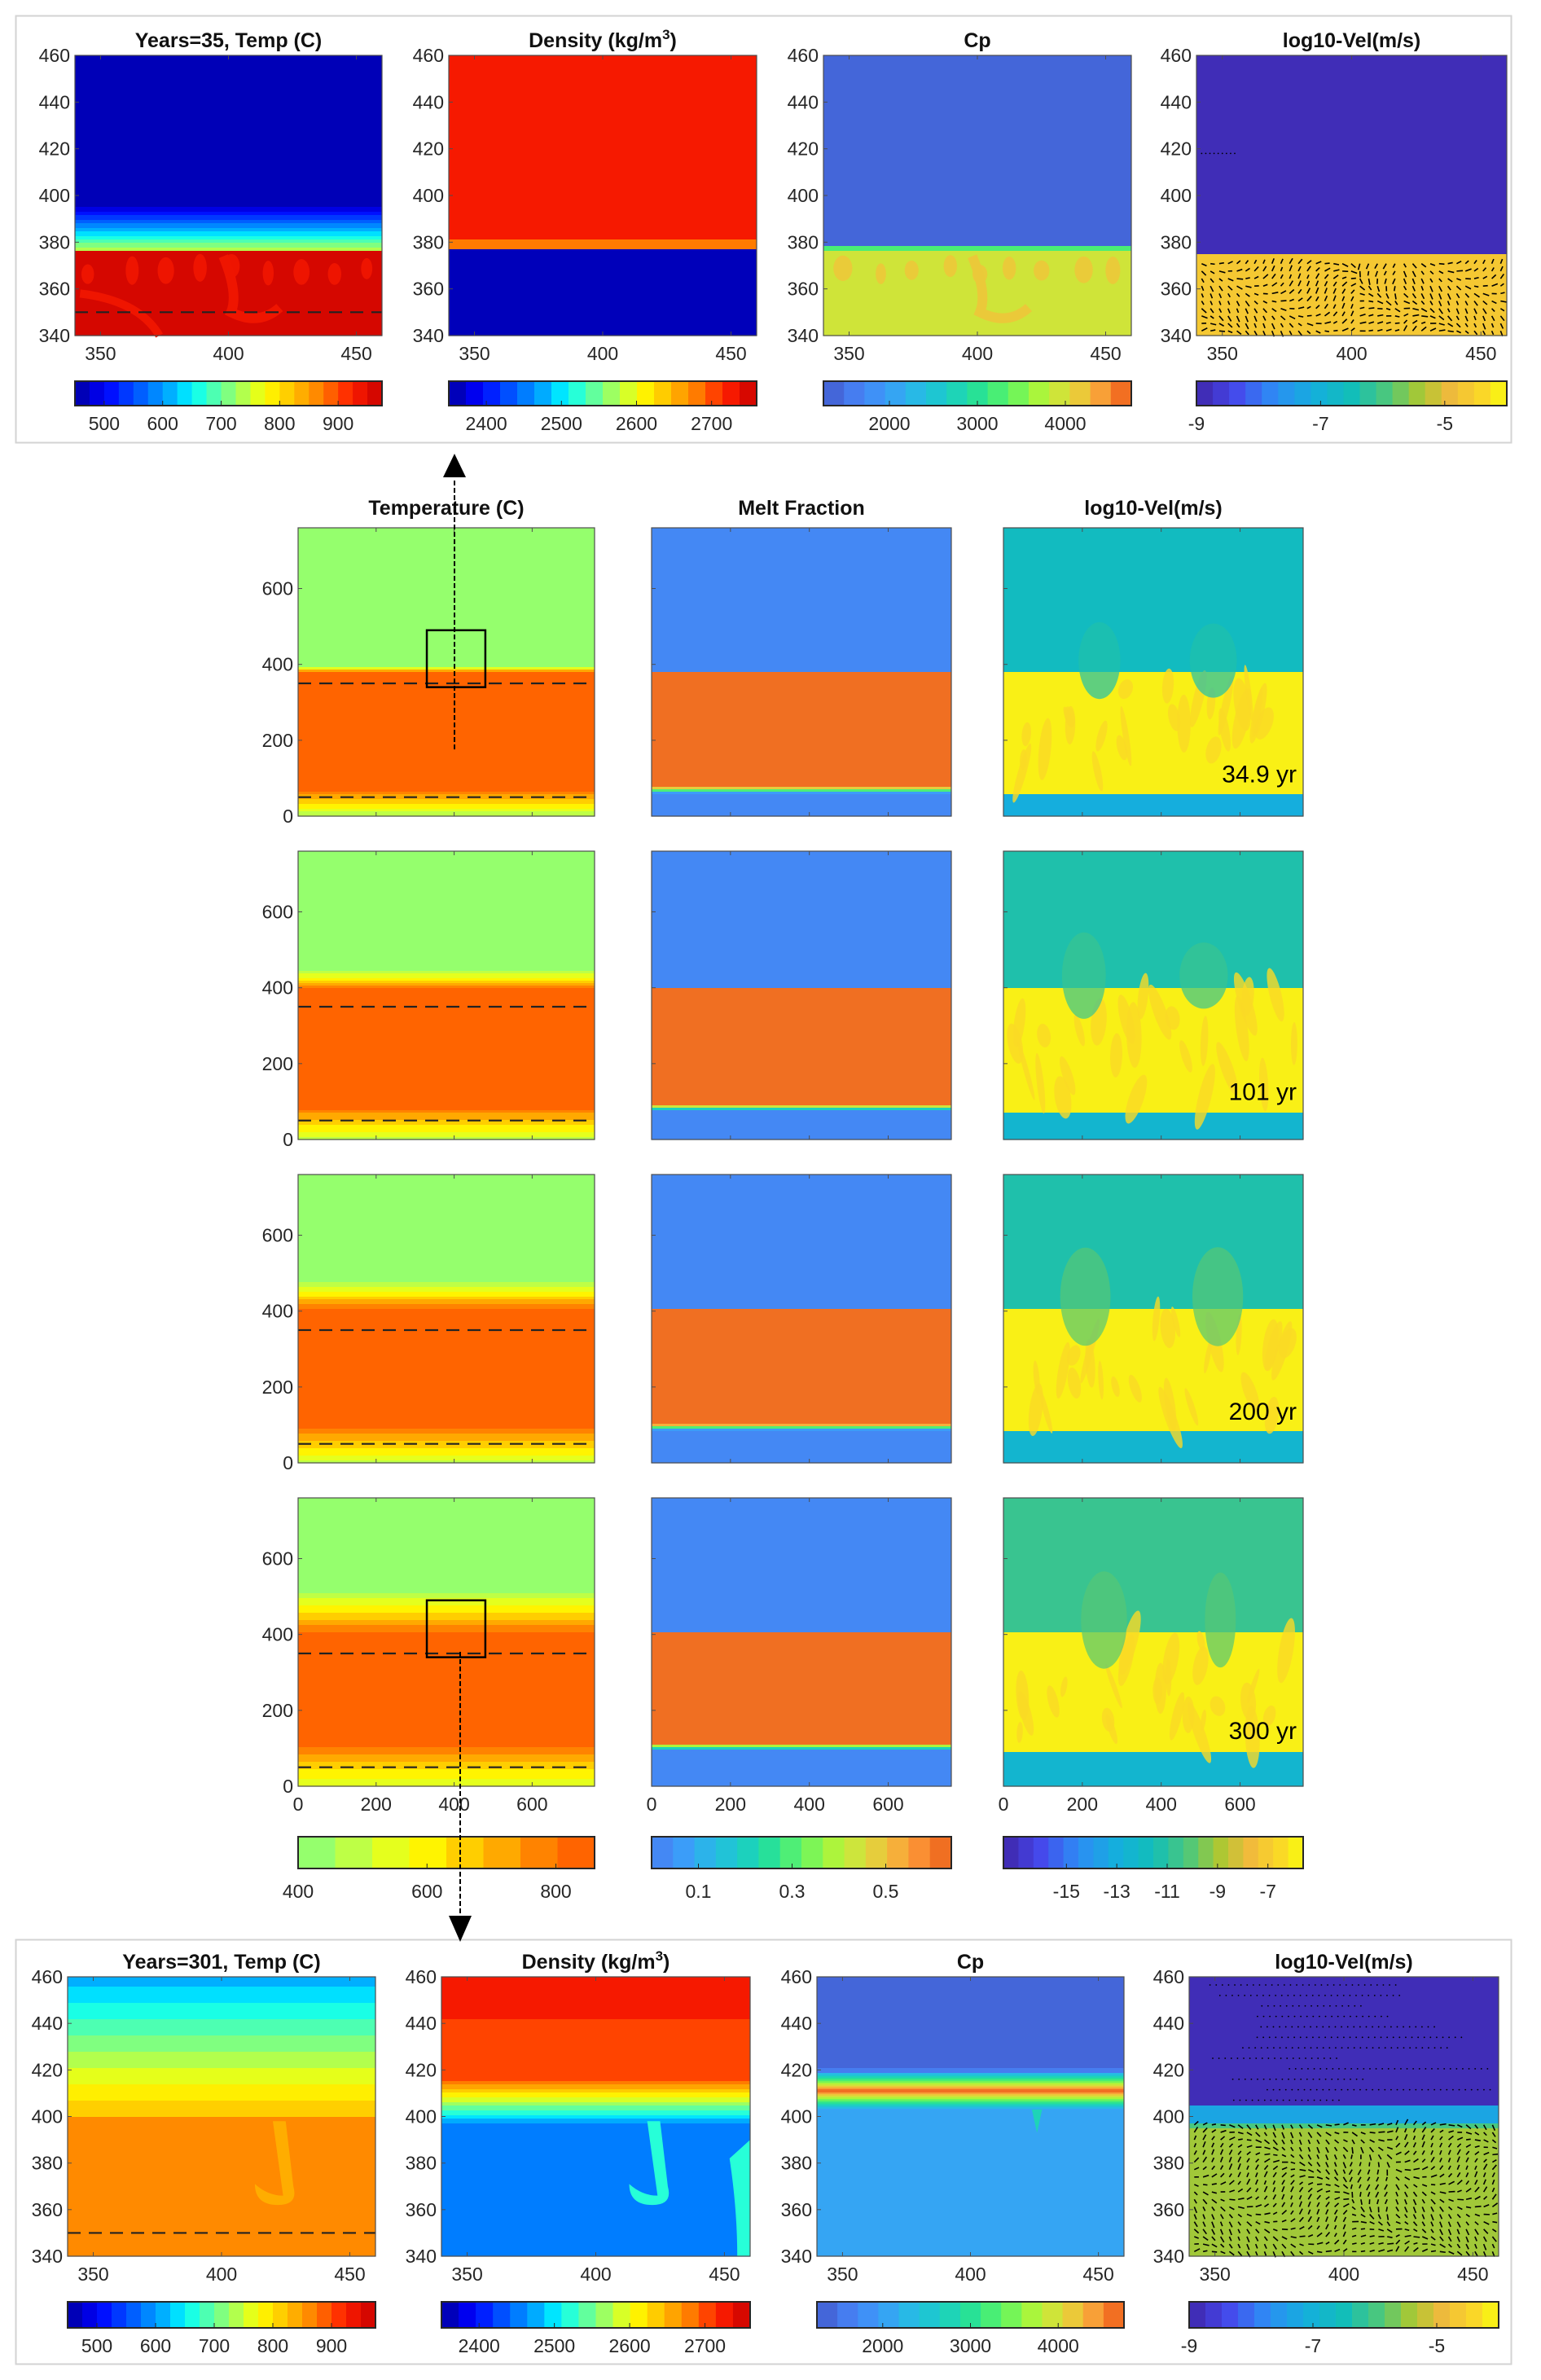 The image size is (1541, 2380). I want to click on y-tick-label: 0, so click(288, 817).